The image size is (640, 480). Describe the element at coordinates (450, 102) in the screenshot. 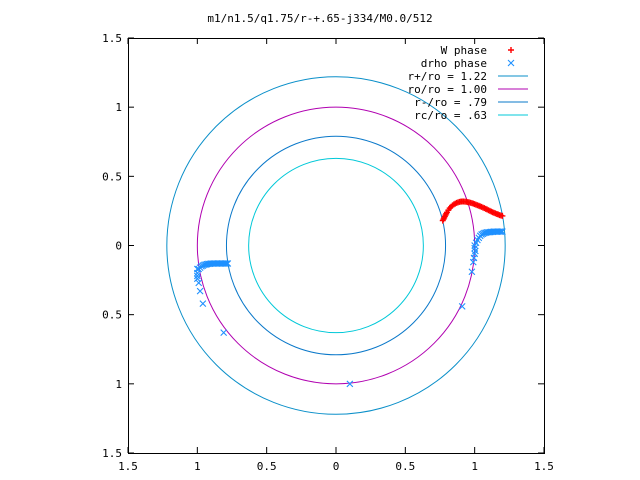

I see `legend-label: r-/ro = .79` at that location.